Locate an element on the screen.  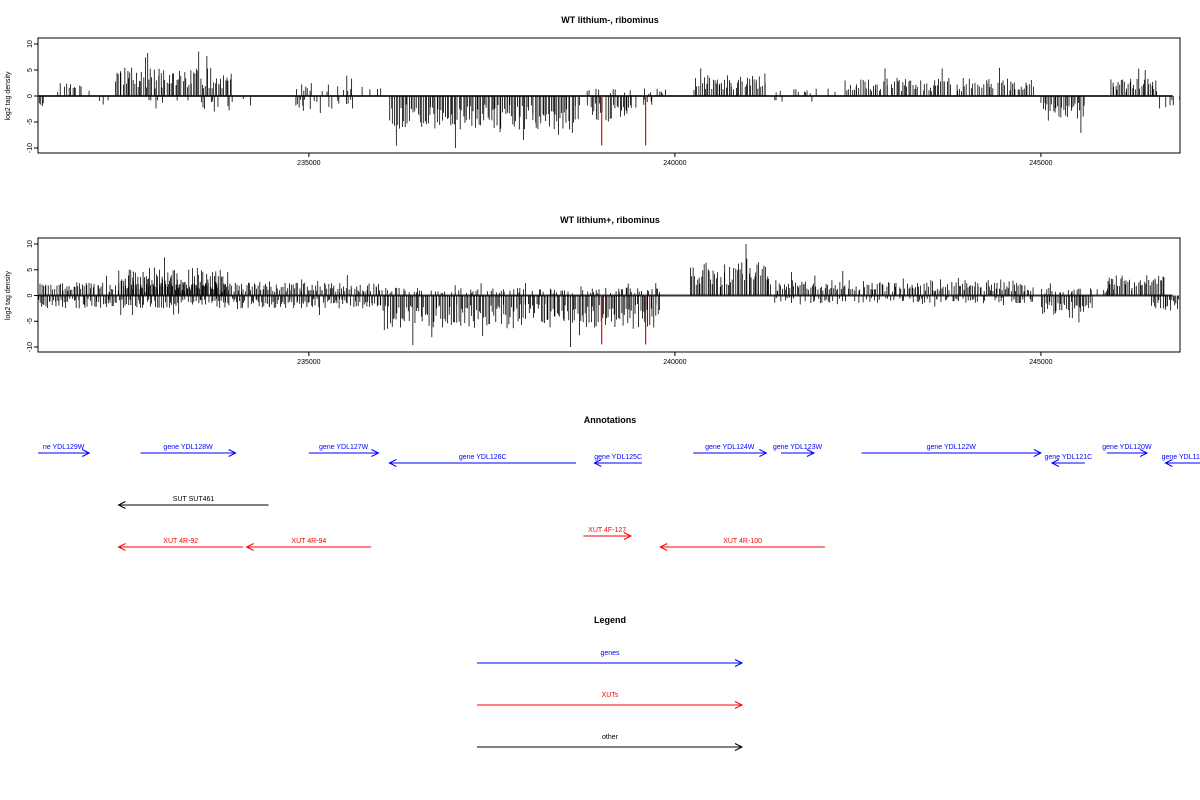
feature-label: gene YDL125C is located at coordinates (618, 457).